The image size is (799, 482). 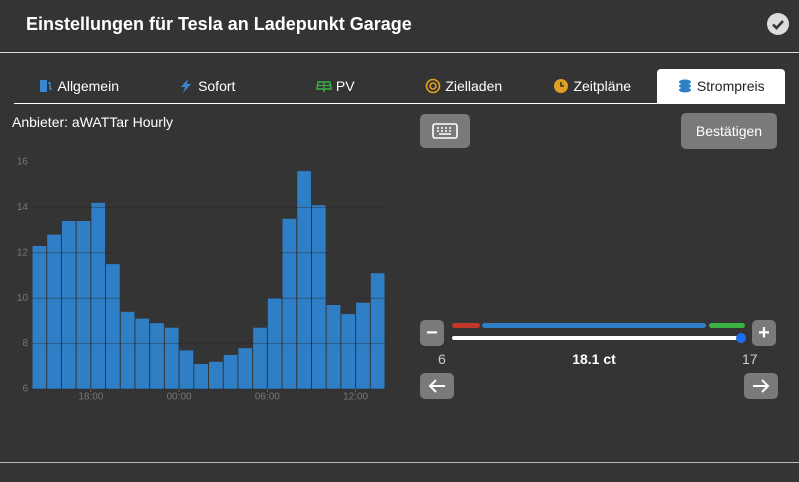 I want to click on tab: PV, so click(x=335, y=86).